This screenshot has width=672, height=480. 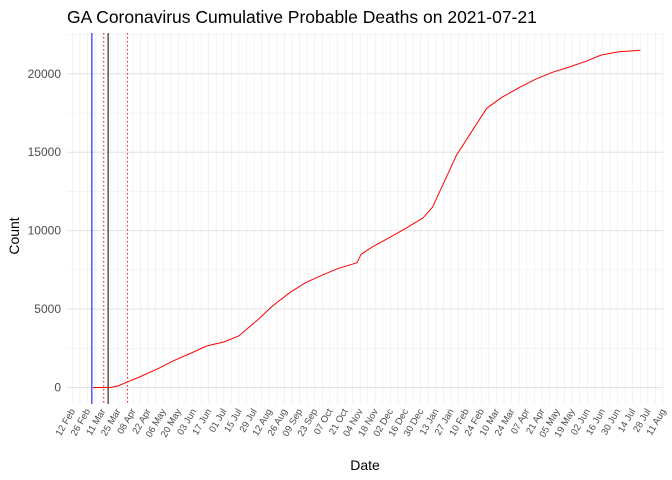 I want to click on y-tick-label: 20000, so click(x=45, y=74).